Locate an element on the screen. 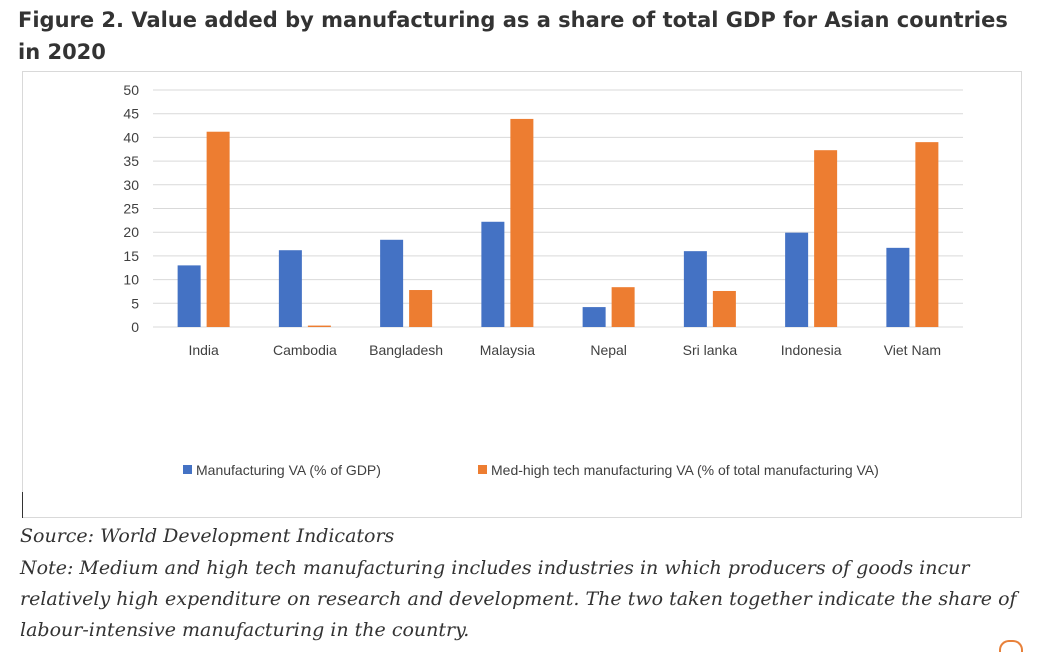 The image size is (1045, 652). bar-series-1-malaysia is located at coordinates (493, 274).